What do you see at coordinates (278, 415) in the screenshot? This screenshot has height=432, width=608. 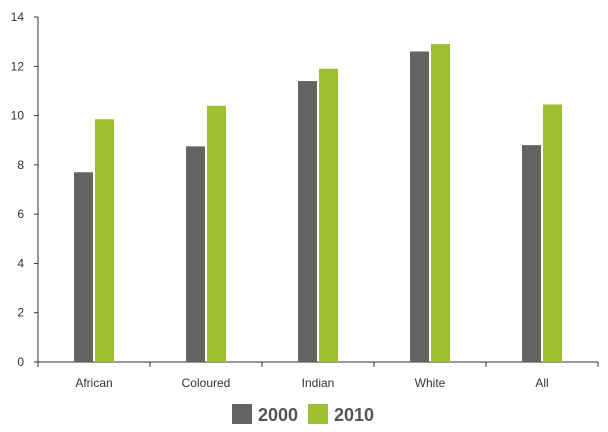 I see `legend-label: 2000` at bounding box center [278, 415].